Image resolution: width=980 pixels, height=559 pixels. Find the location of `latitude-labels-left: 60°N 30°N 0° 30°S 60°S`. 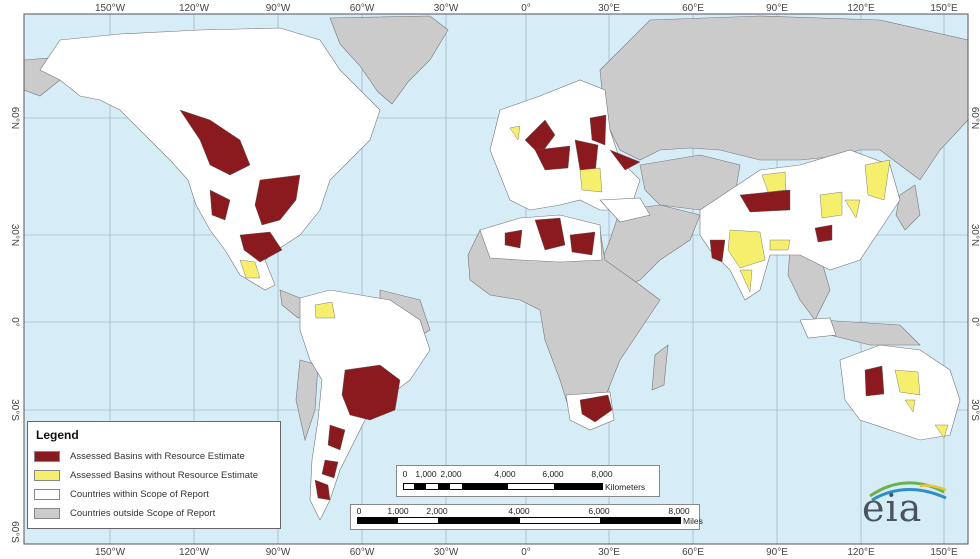

latitude-labels-left: 60°N 30°N 0° 30°S 60°S is located at coordinates (14, 325).